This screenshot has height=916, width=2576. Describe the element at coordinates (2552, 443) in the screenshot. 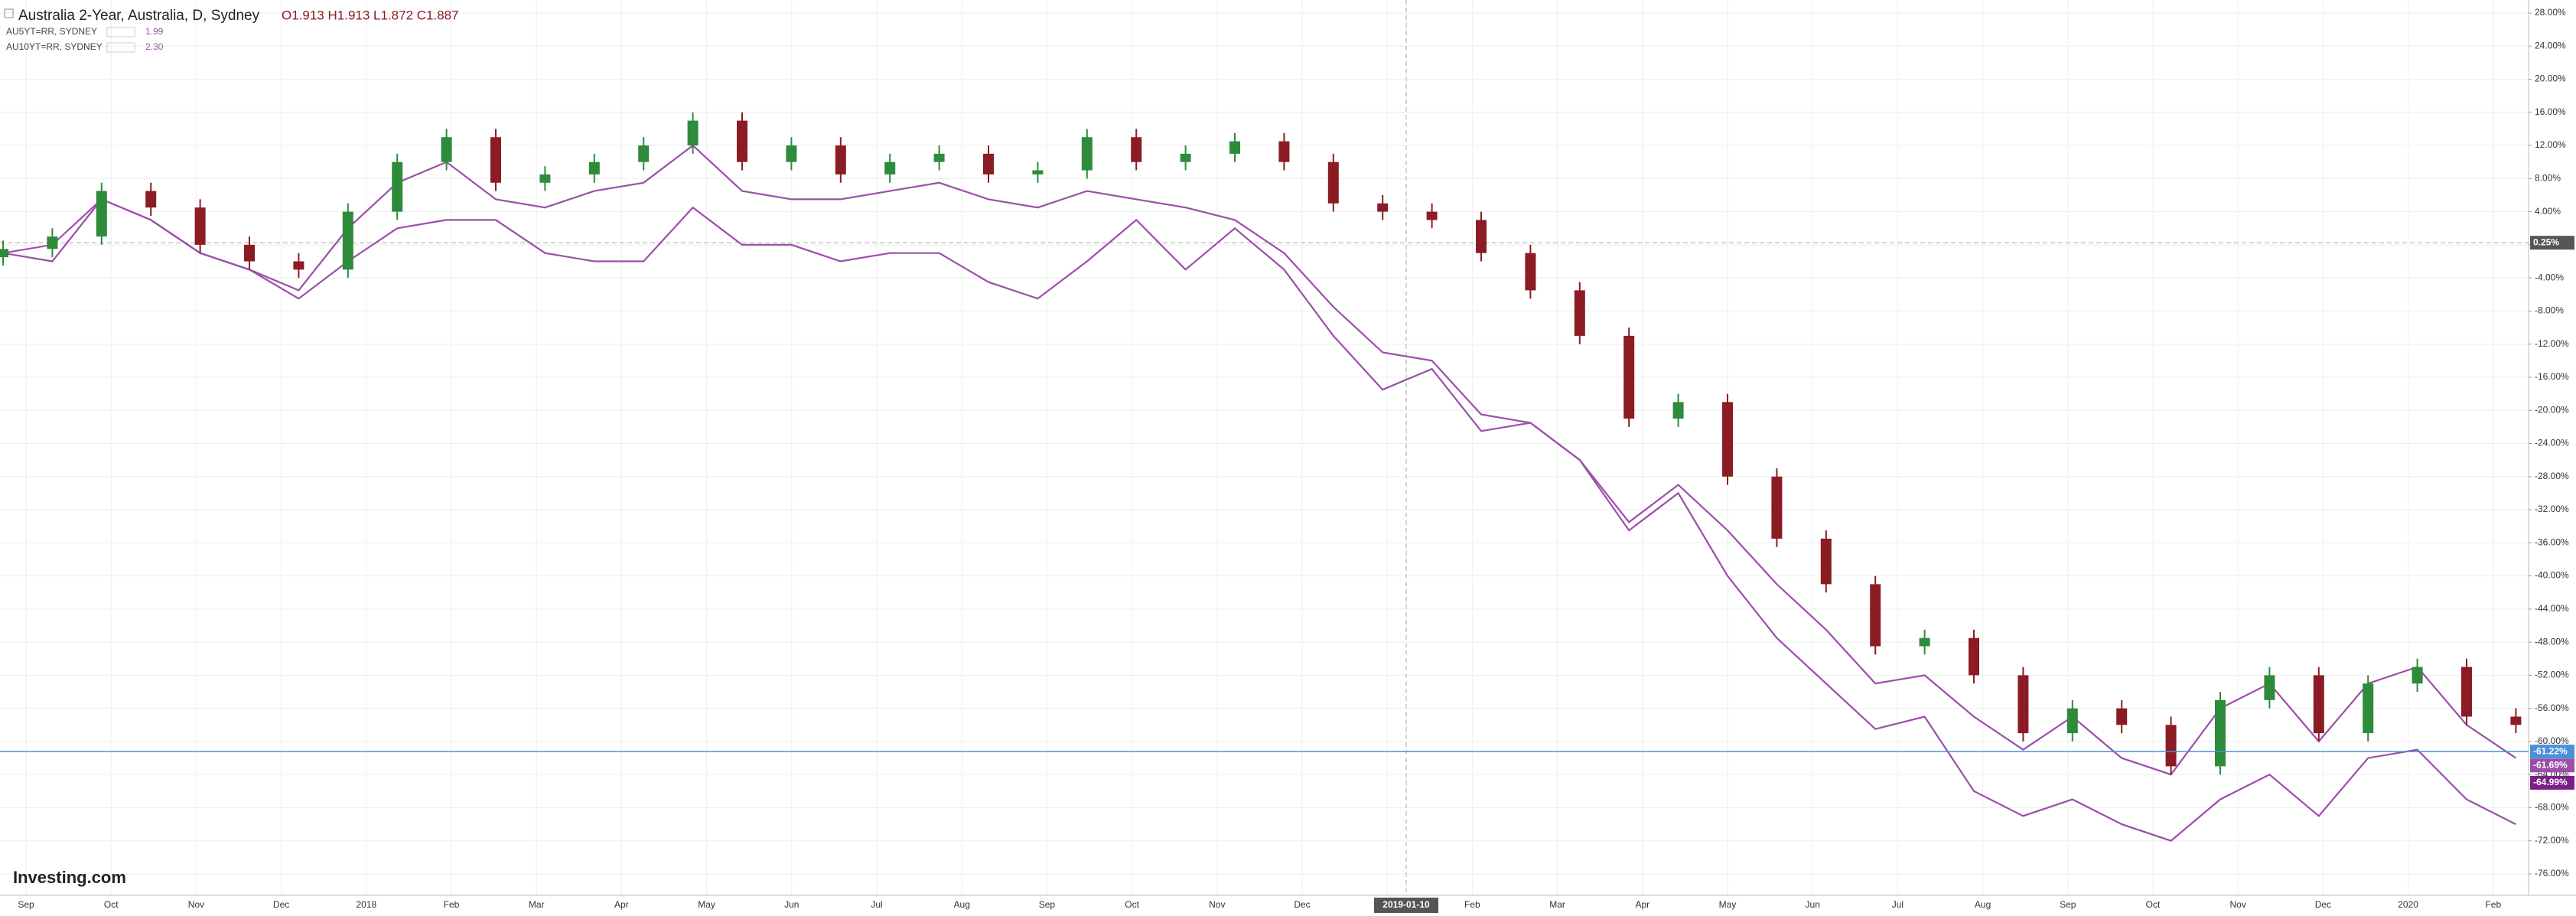

I see `y-tick-label: -24.00%` at that location.